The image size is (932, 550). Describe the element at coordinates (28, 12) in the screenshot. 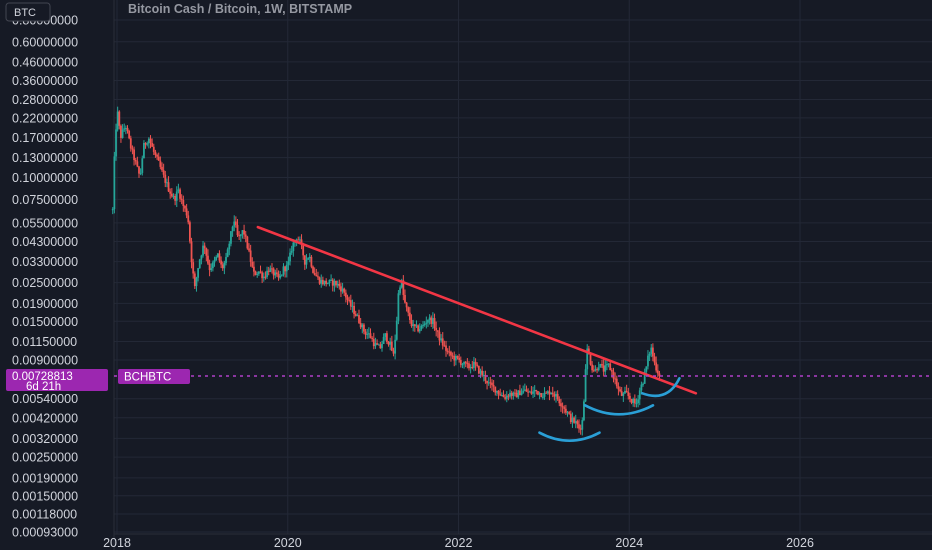

I see `unit-label-box: BTC` at that location.